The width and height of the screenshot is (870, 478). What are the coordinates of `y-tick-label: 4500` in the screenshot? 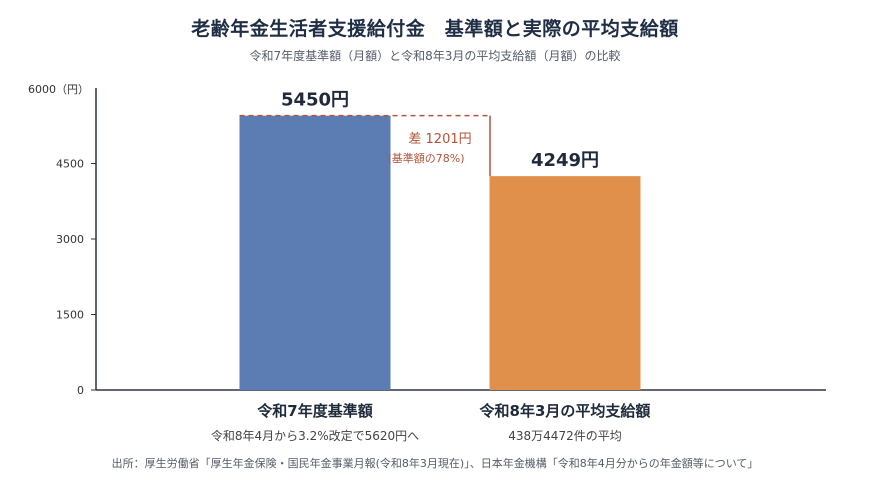 It's located at (70, 164).